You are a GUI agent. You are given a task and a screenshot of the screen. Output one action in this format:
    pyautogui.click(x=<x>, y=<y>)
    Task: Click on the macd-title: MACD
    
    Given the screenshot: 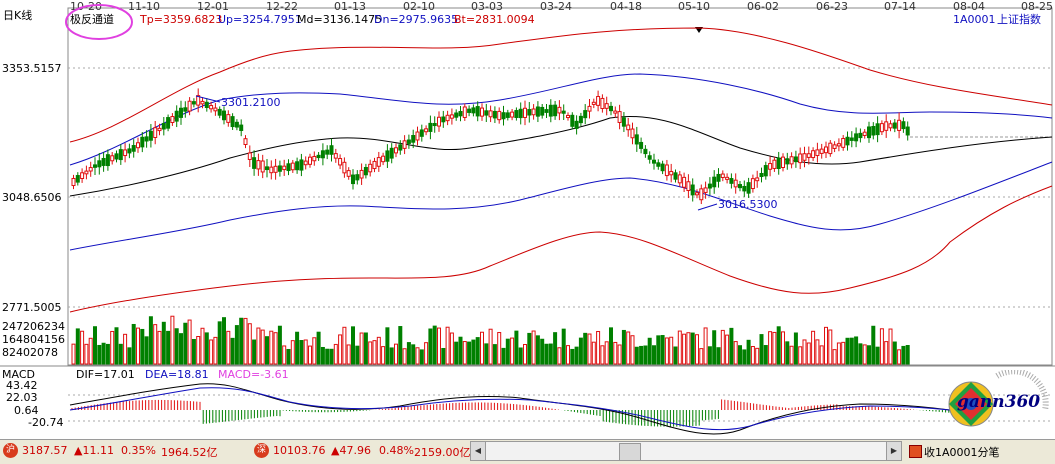 What is the action you would take?
    pyautogui.click(x=18, y=374)
    